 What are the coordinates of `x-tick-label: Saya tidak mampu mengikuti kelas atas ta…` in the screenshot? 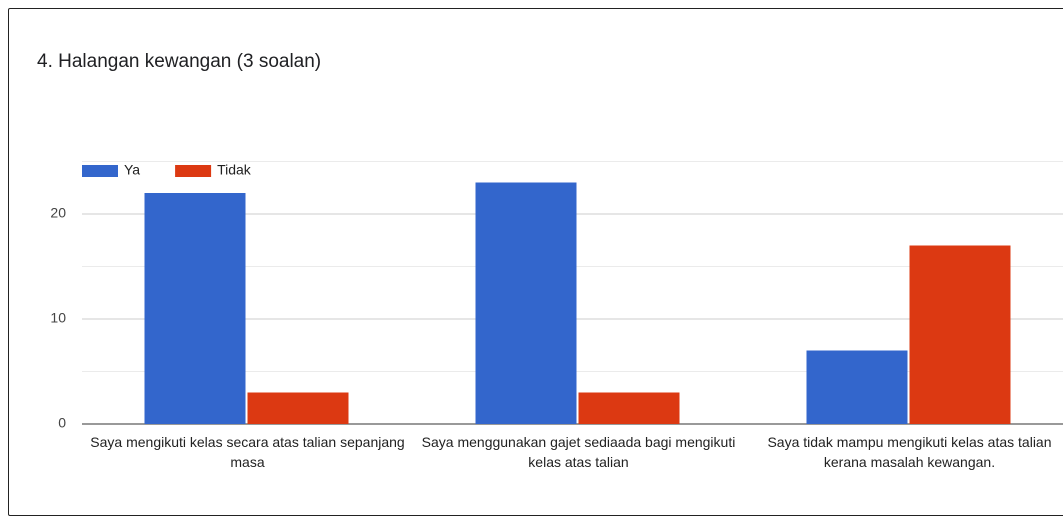 It's located at (909, 452).